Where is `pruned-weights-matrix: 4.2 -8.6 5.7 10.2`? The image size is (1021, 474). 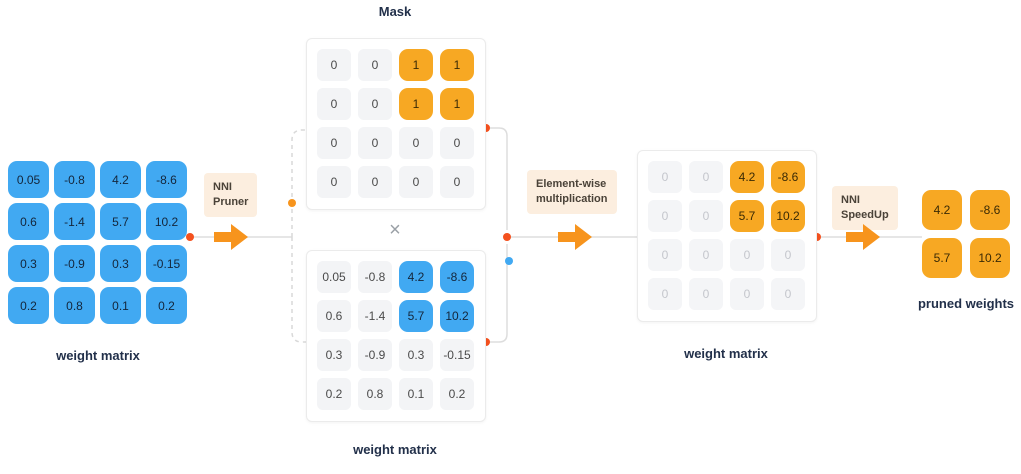
pruned-weights-matrix: 4.2 -8.6 5.7 10.2 is located at coordinates (966, 234).